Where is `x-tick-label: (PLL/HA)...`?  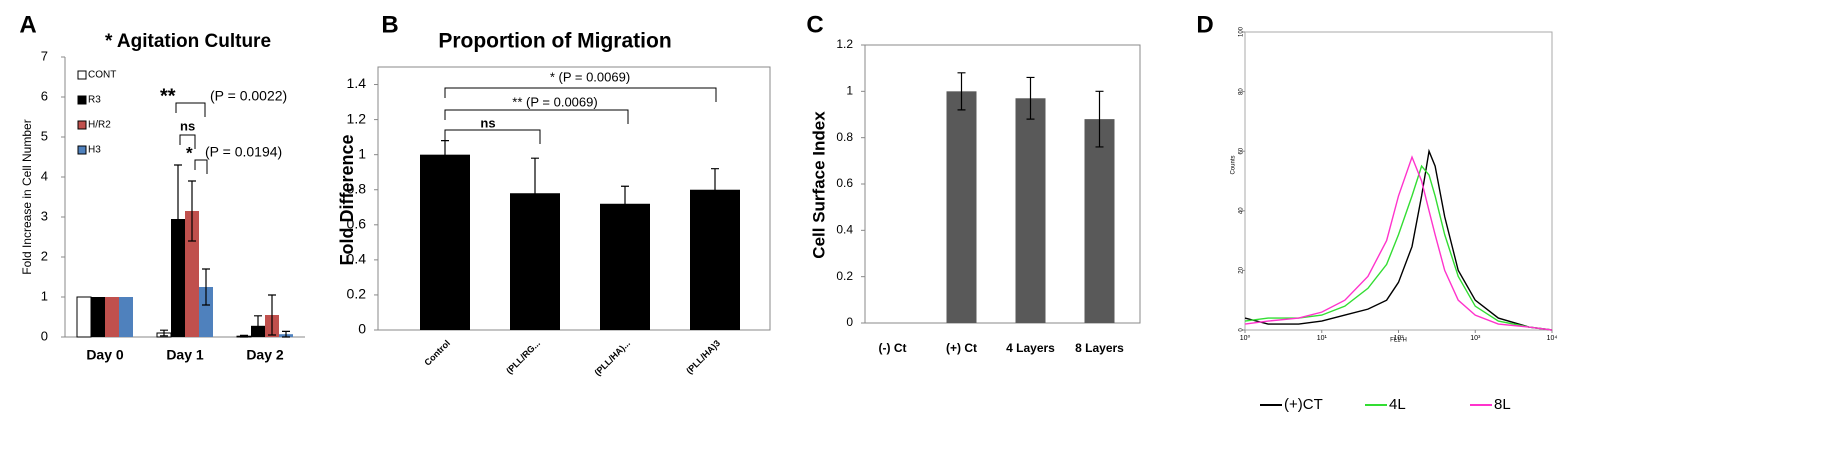 x-tick-label: (PLL/HA)... is located at coordinates (612, 358).